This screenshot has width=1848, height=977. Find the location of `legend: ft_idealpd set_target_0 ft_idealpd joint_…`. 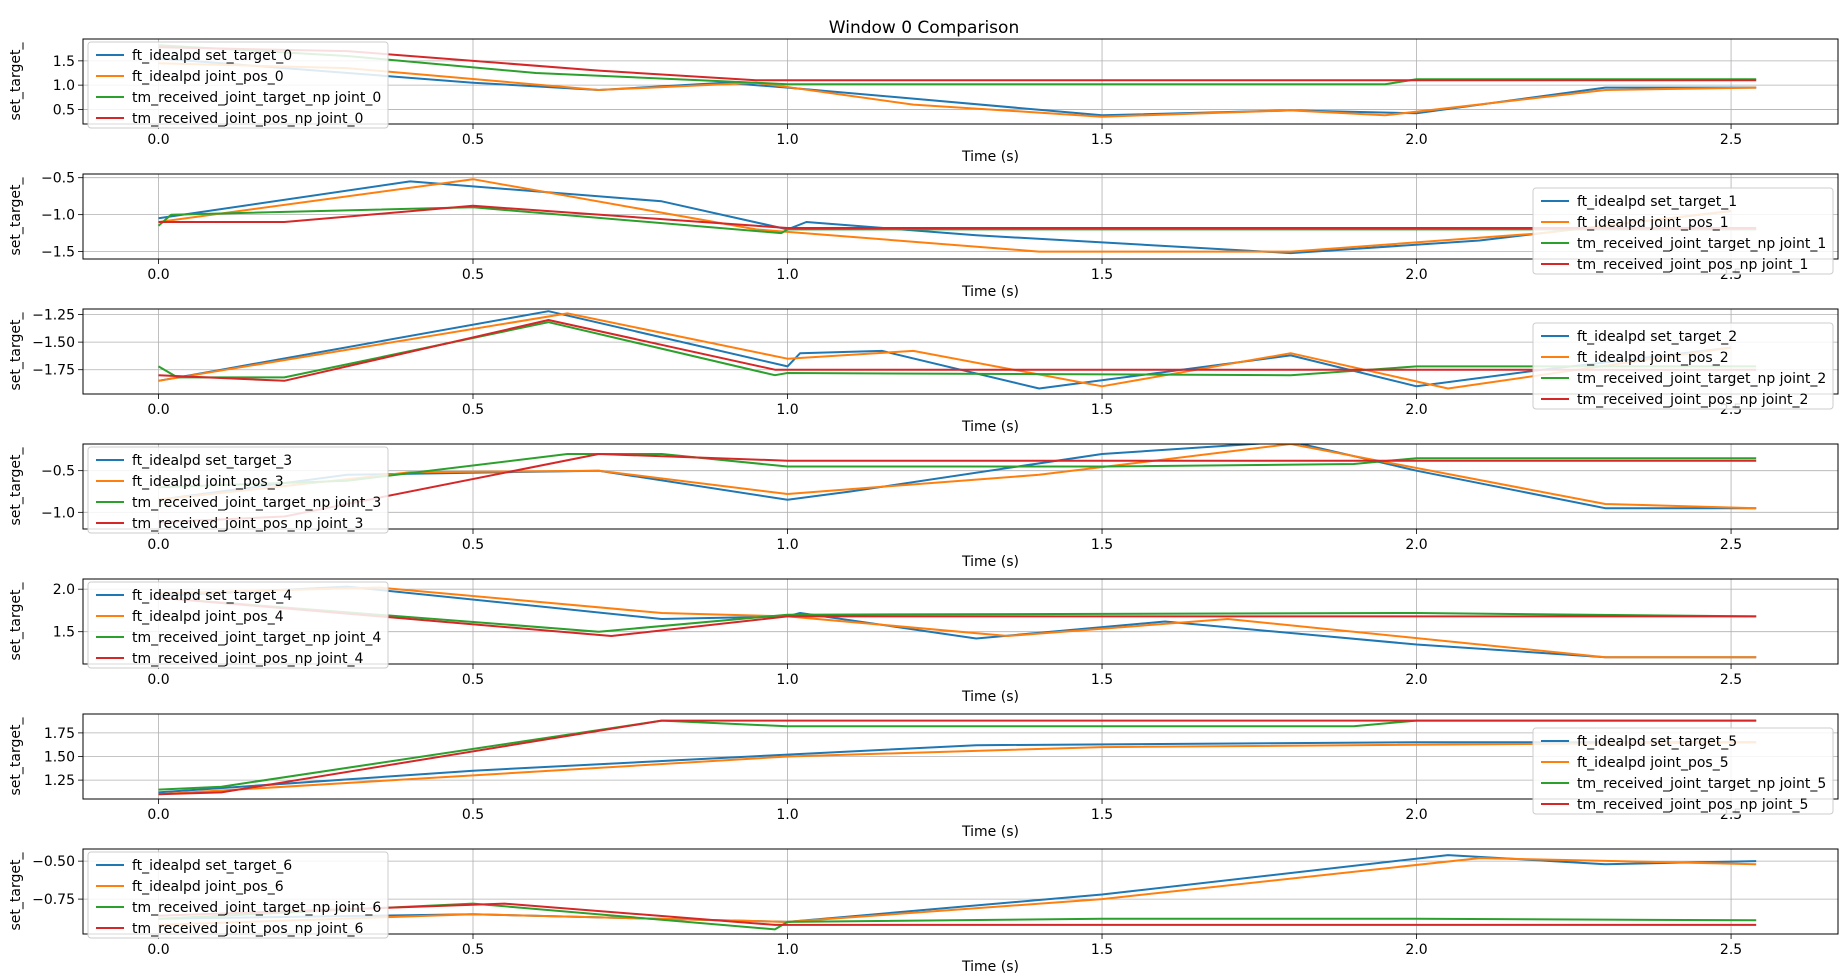

legend: ft_idealpd set_target_0 ft_idealpd joint_… is located at coordinates (238, 85).